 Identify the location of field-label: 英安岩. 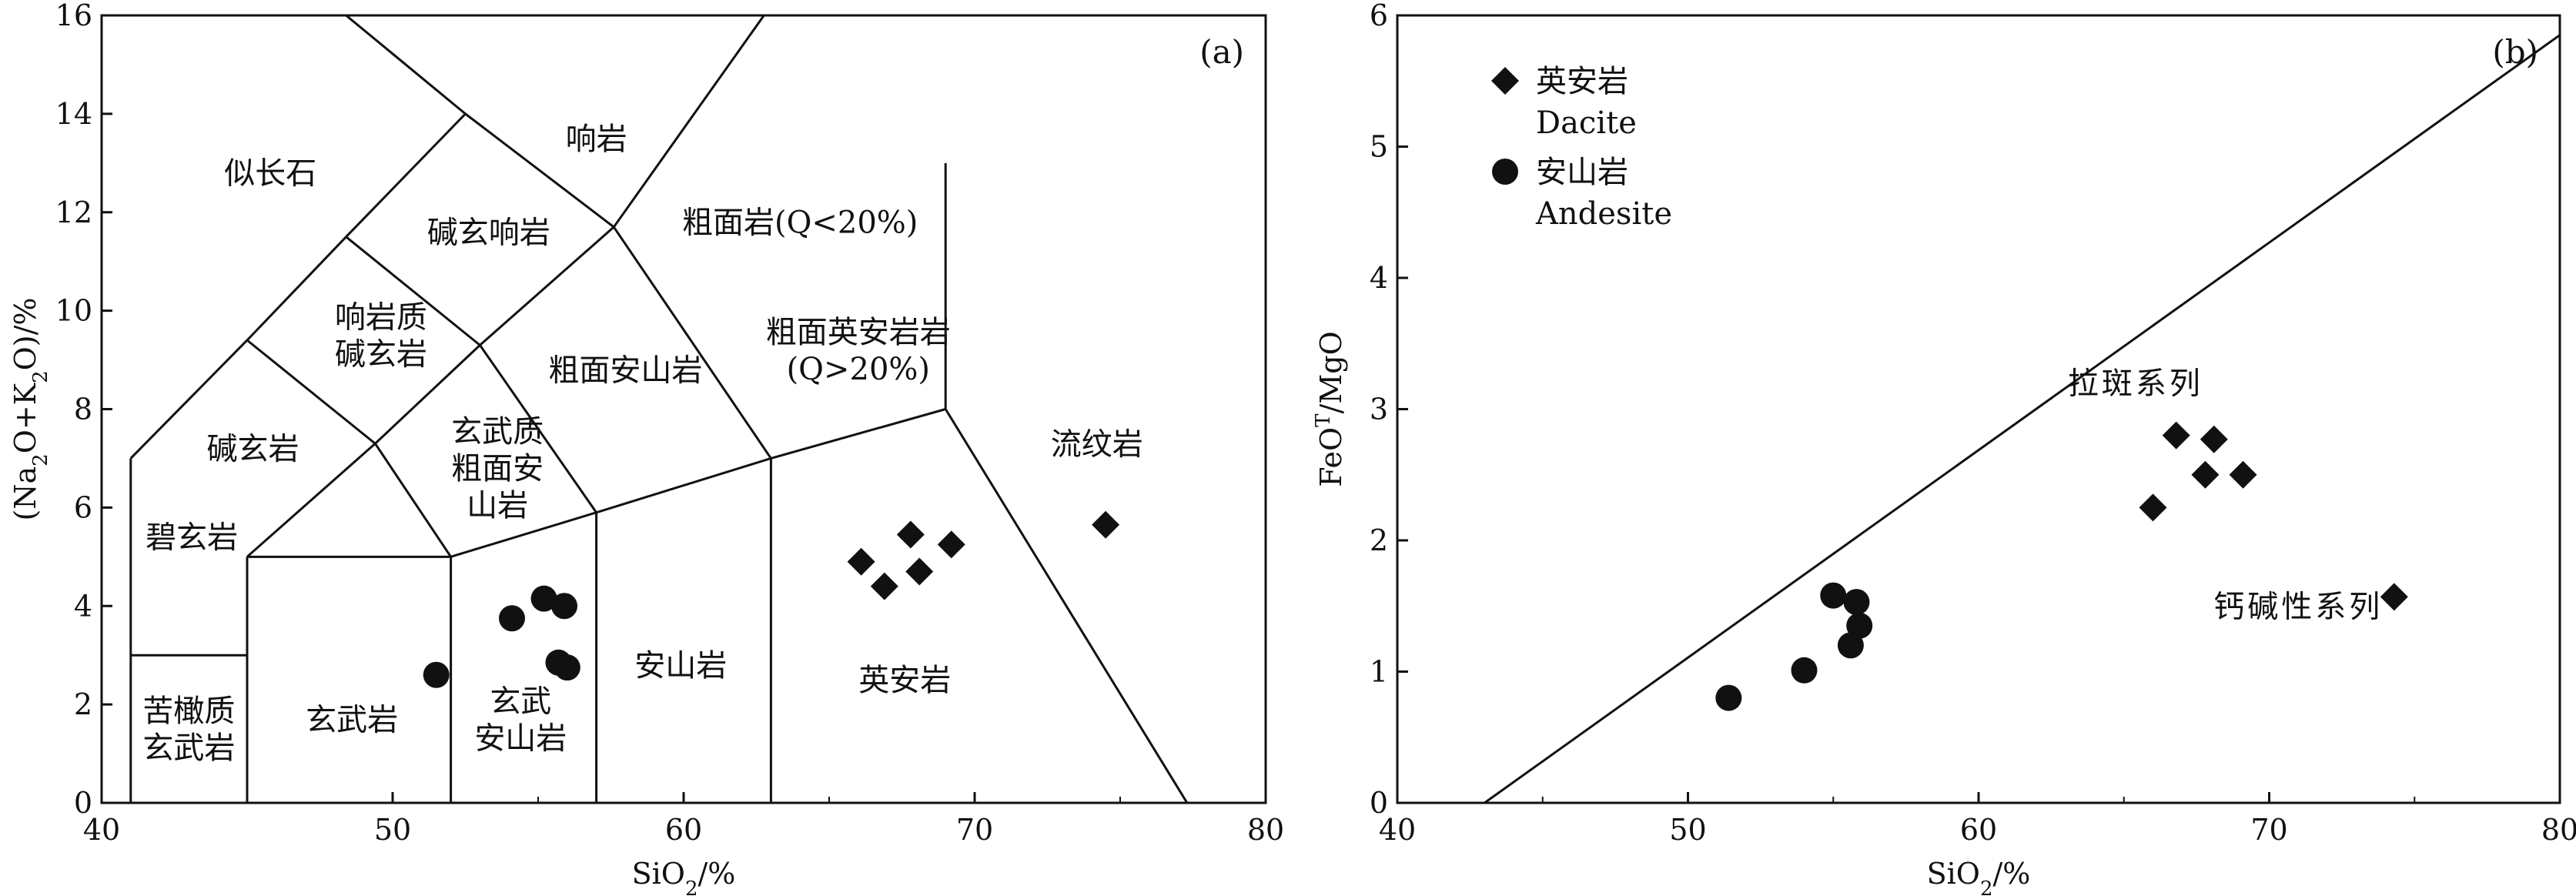
(904, 680).